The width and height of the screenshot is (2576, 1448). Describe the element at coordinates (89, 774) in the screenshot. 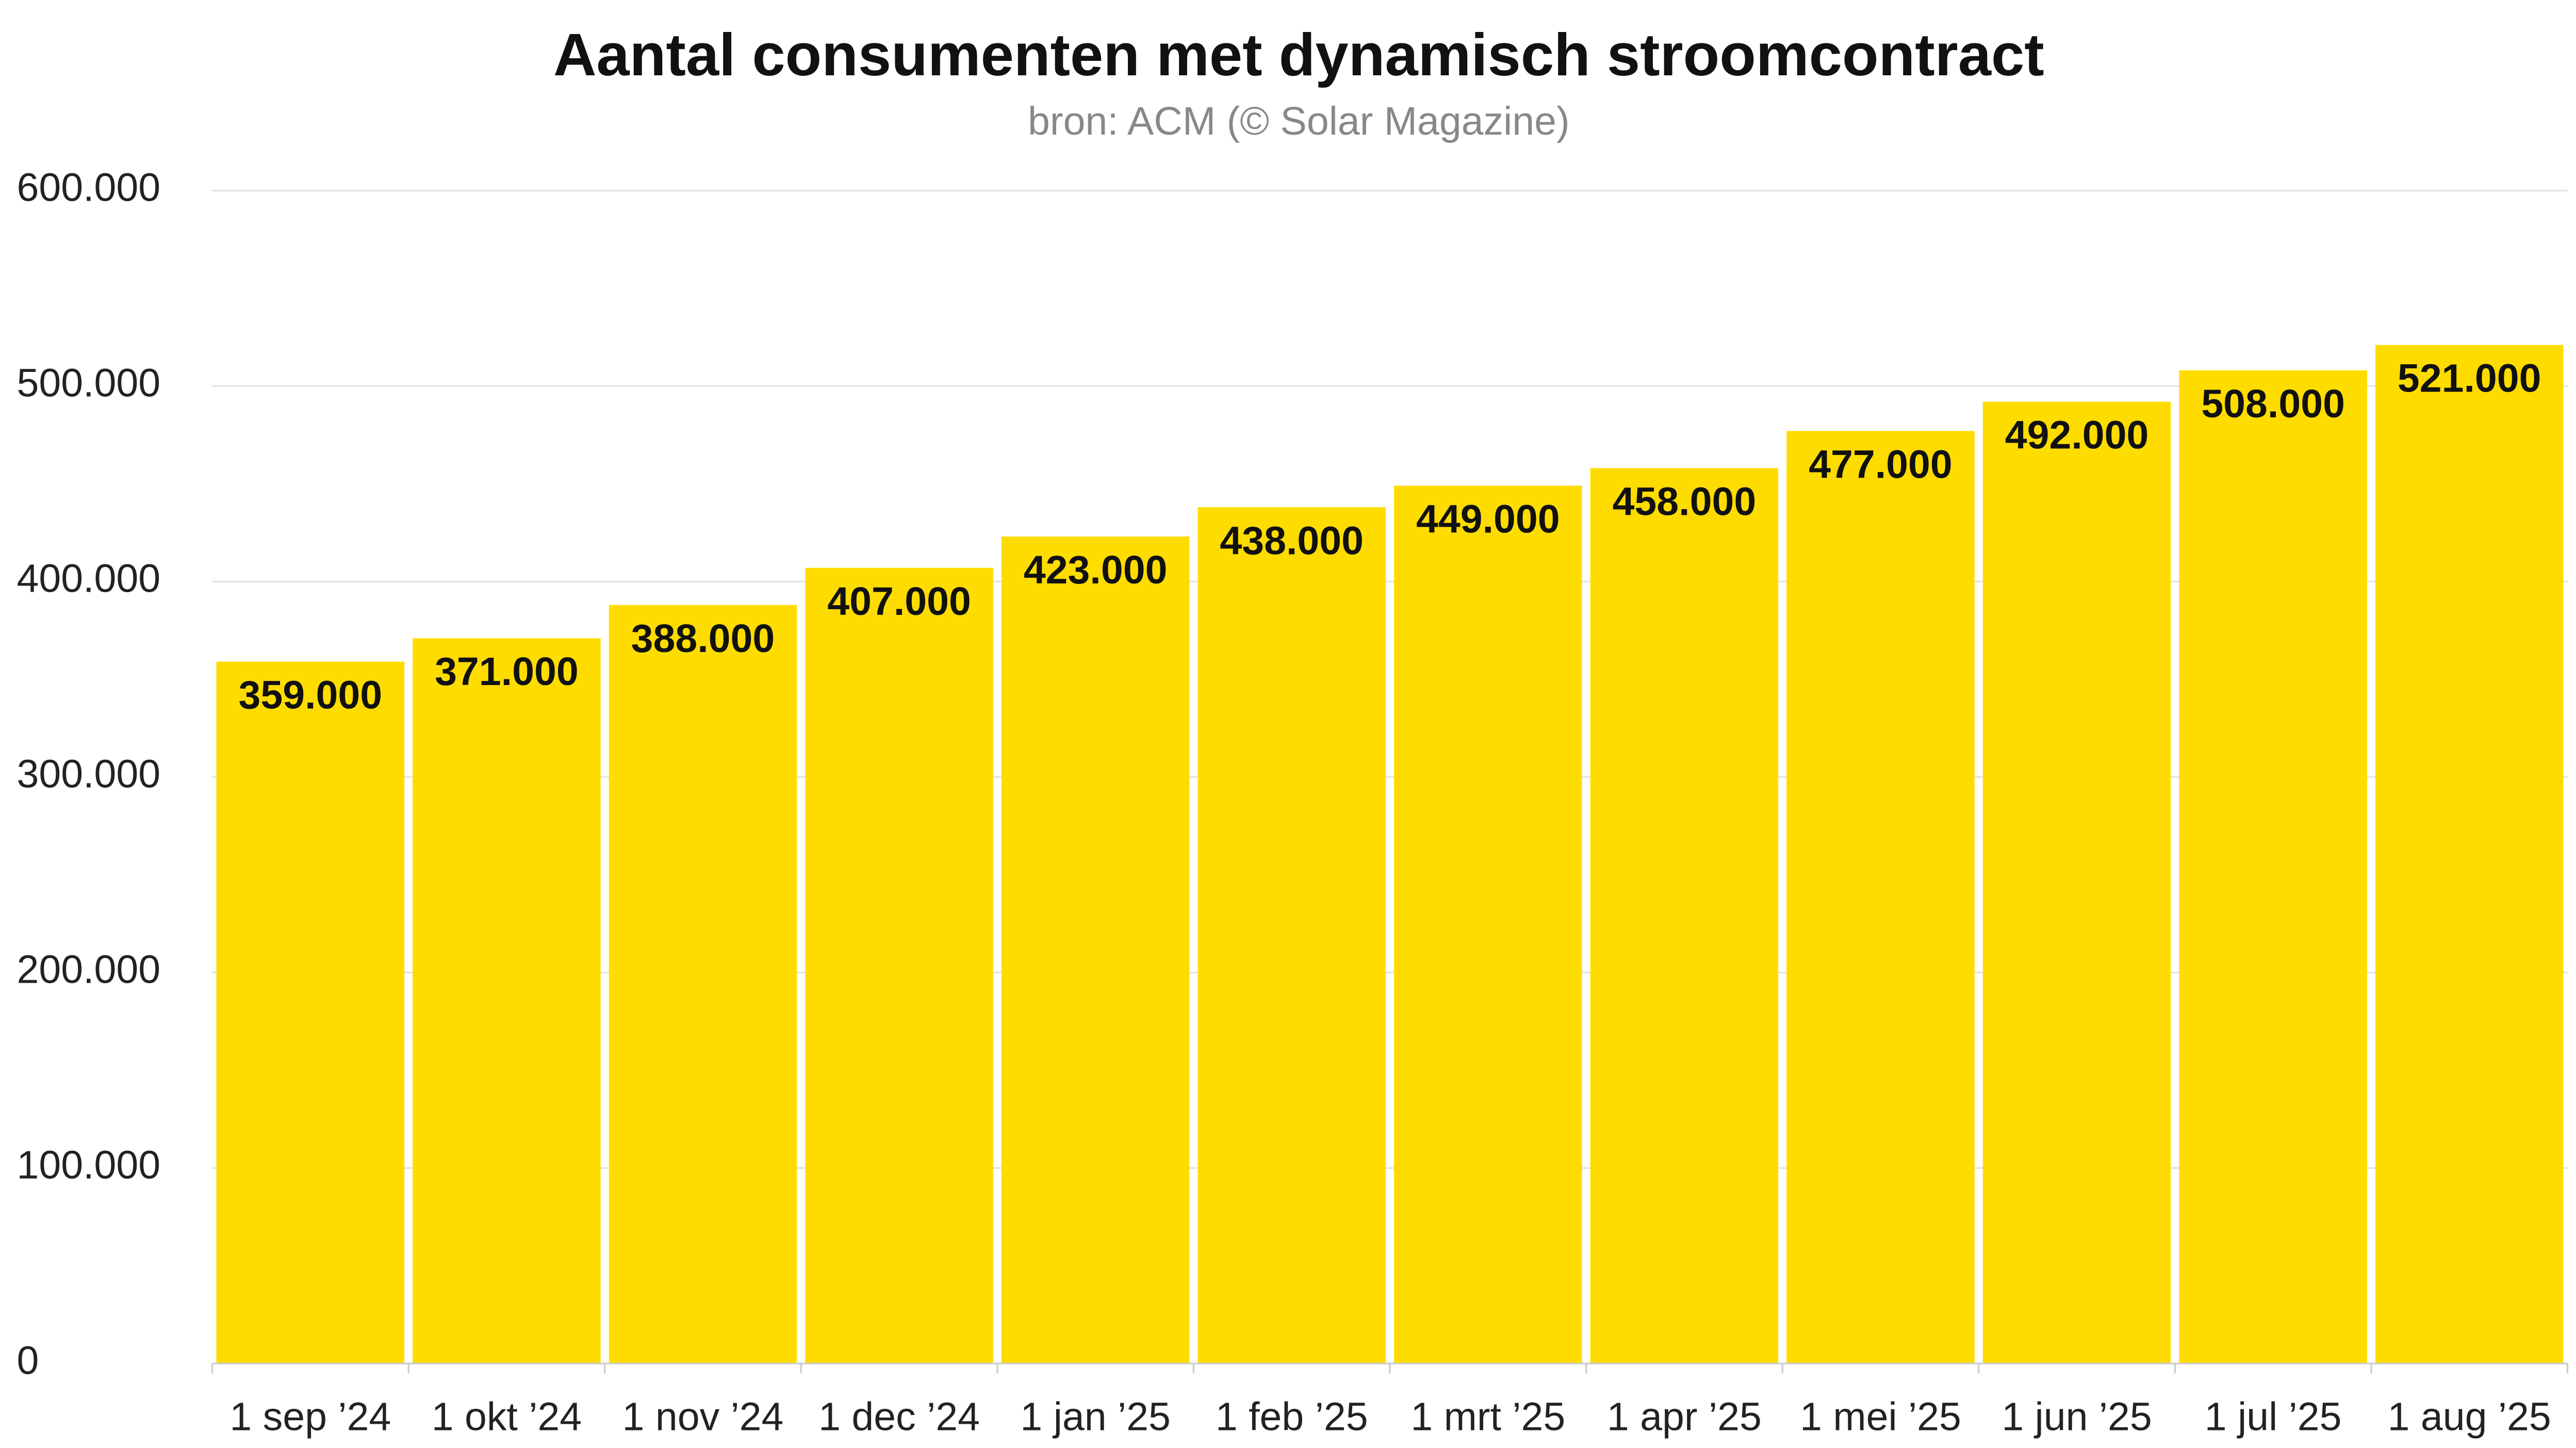

I see `y-tick-label: 300.000` at that location.